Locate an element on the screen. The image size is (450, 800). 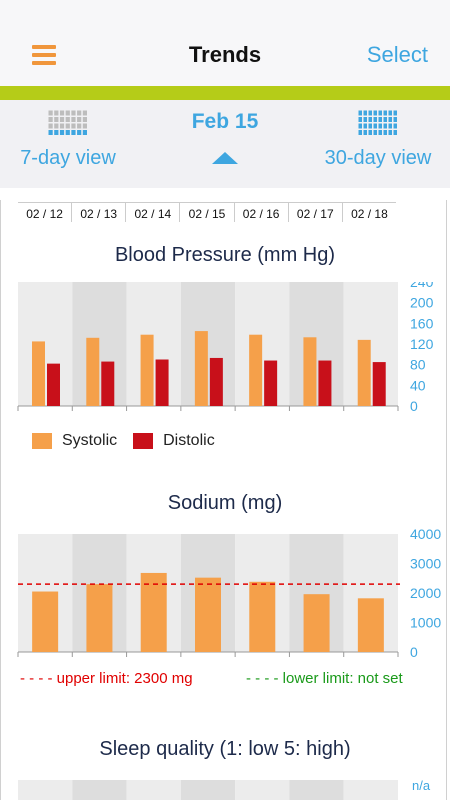
date-cell: 02 / 15 is located at coordinates (206, 212).